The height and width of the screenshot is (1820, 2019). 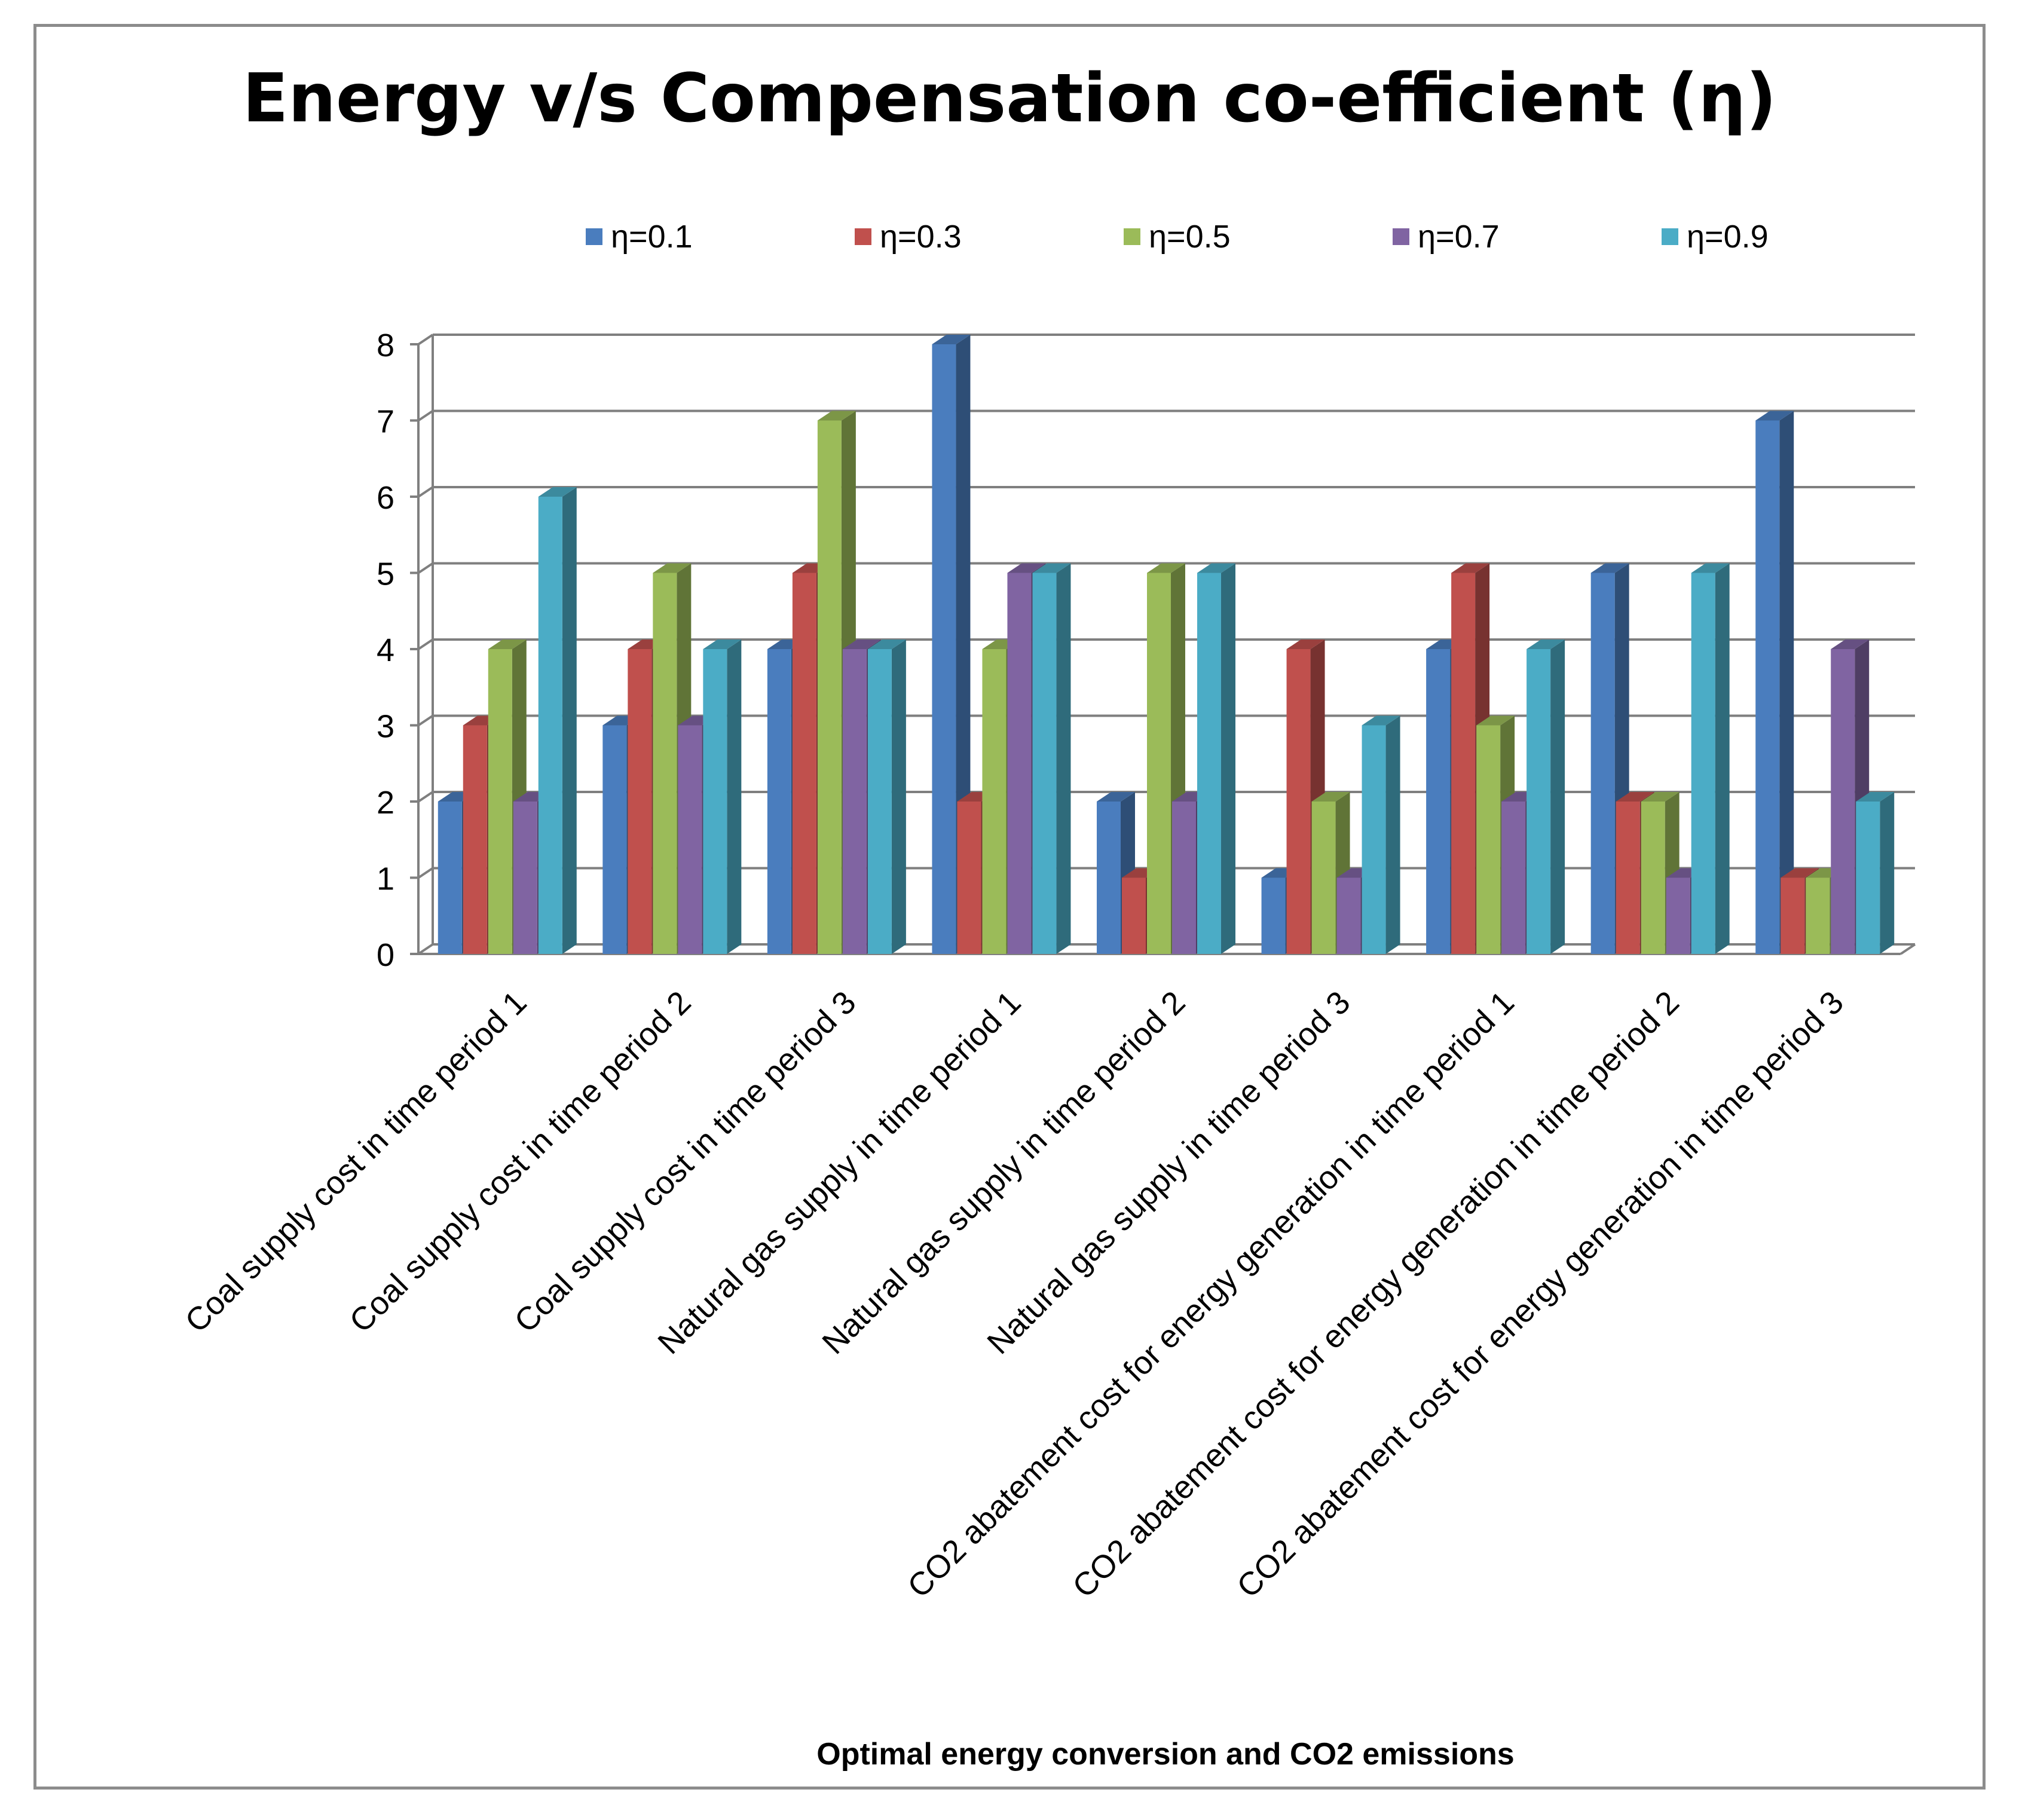 What do you see at coordinates (1528, 237) in the screenshot?
I see `legend-item: η=0.7` at bounding box center [1528, 237].